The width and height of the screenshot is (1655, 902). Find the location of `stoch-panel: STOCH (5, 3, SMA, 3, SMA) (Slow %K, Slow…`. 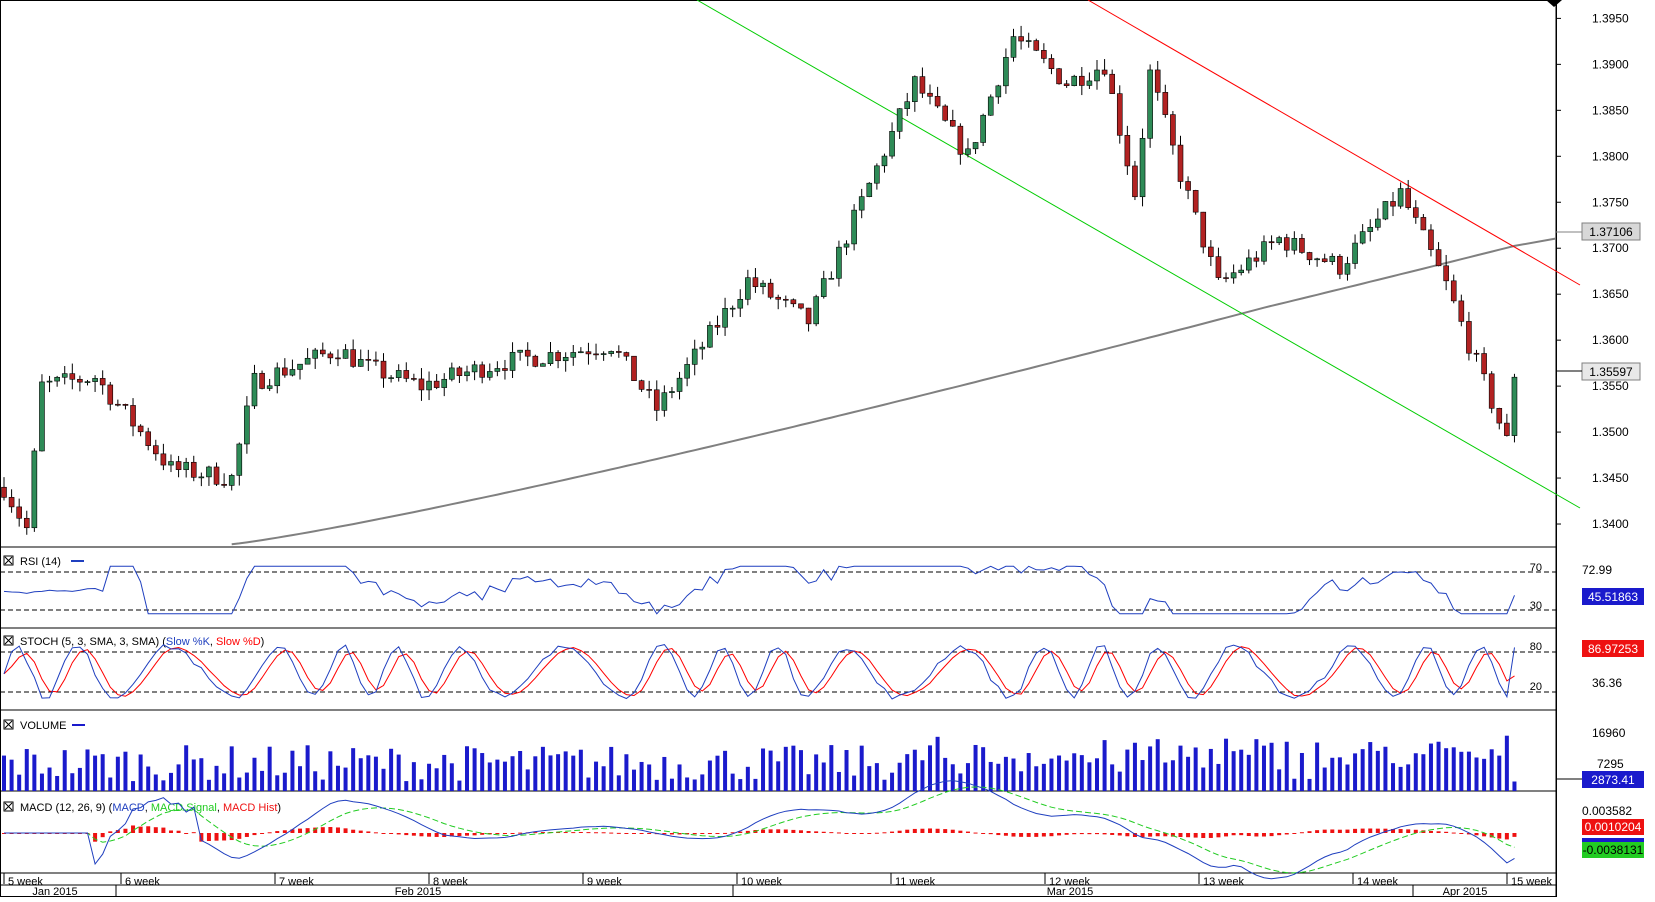

stoch-panel: STOCH (5, 3, SMA, 3, SMA) (Slow %K, Slow… is located at coordinates (778, 667).